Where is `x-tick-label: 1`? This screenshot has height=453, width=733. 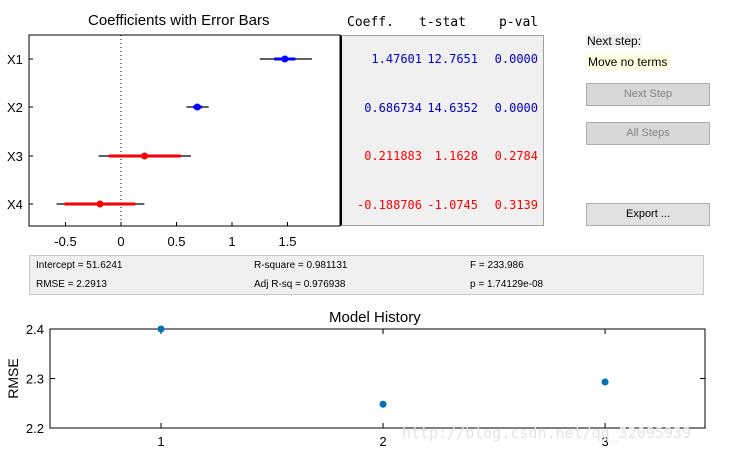
x-tick-label: 1 is located at coordinates (231, 241).